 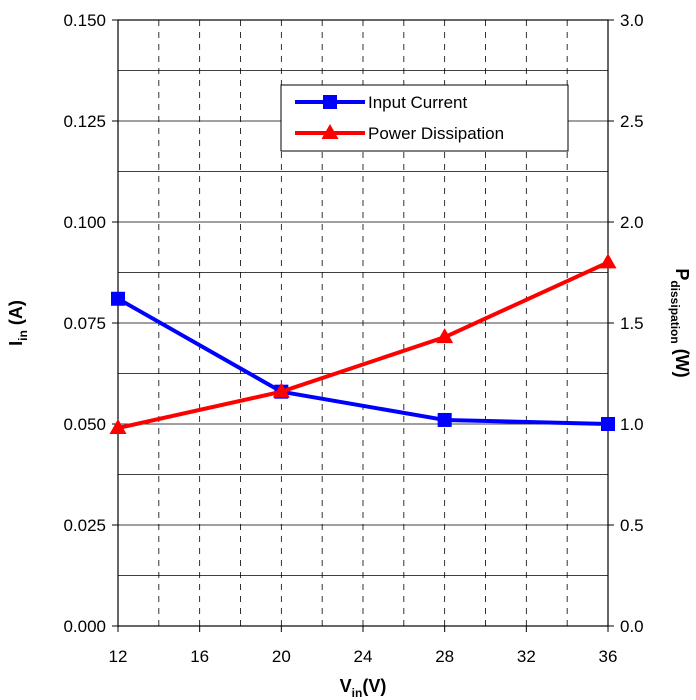 I want to click on left-y-axis-title: Iin (A), so click(x=18, y=323).